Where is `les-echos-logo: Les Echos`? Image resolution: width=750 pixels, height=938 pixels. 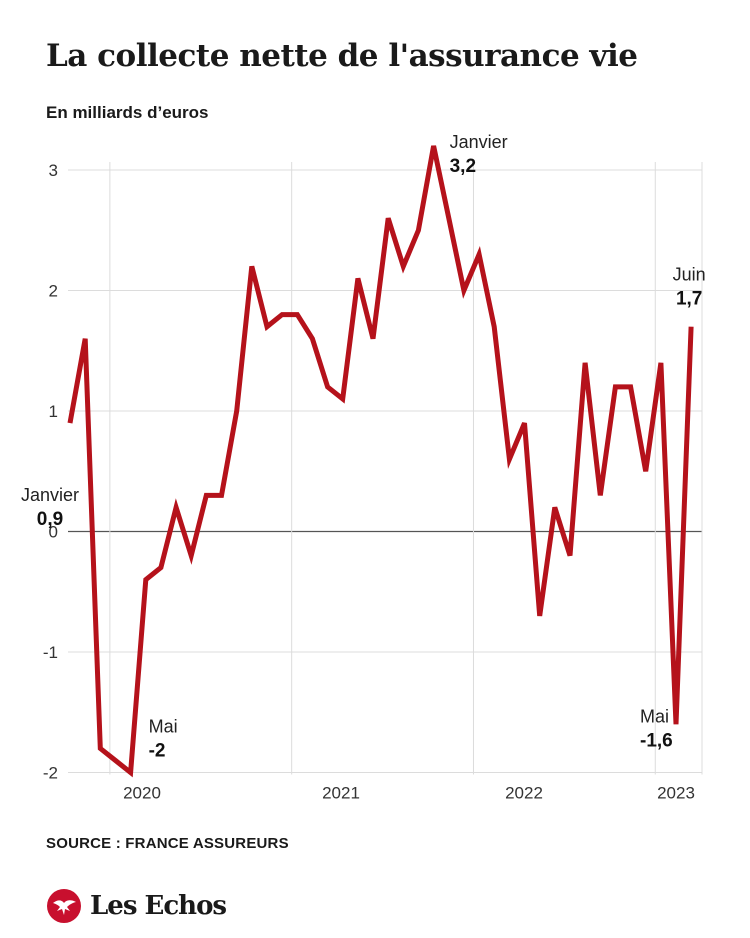 les-echos-logo: Les Echos is located at coordinates (136, 906).